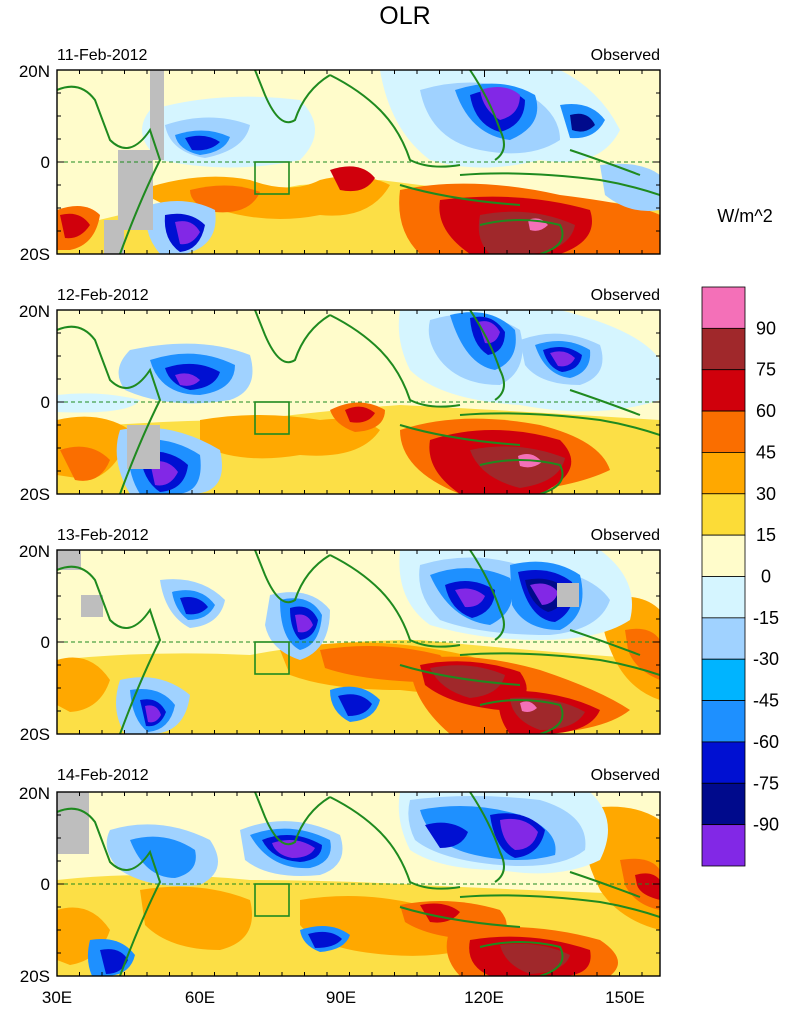  Describe the element at coordinates (766, 411) in the screenshot. I see `colorbar-label: 60` at that location.